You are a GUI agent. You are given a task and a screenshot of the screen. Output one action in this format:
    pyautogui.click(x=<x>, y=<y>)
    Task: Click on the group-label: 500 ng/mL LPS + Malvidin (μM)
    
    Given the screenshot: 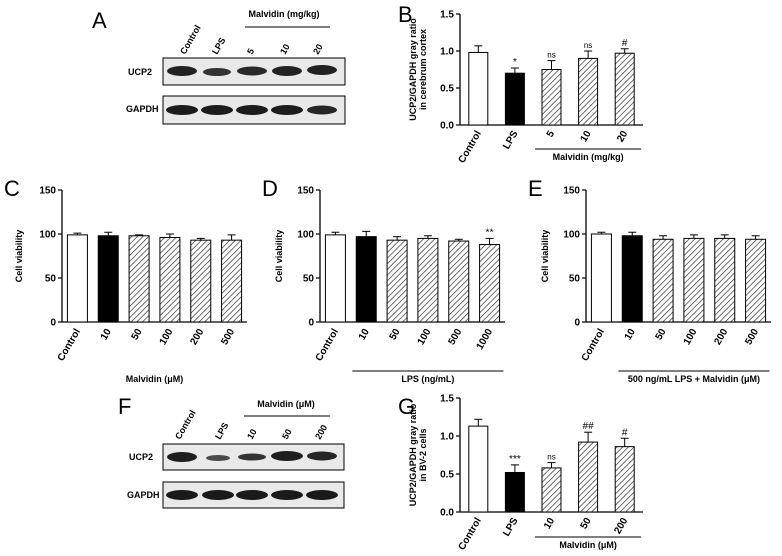 What is the action you would take?
    pyautogui.click(x=694, y=379)
    